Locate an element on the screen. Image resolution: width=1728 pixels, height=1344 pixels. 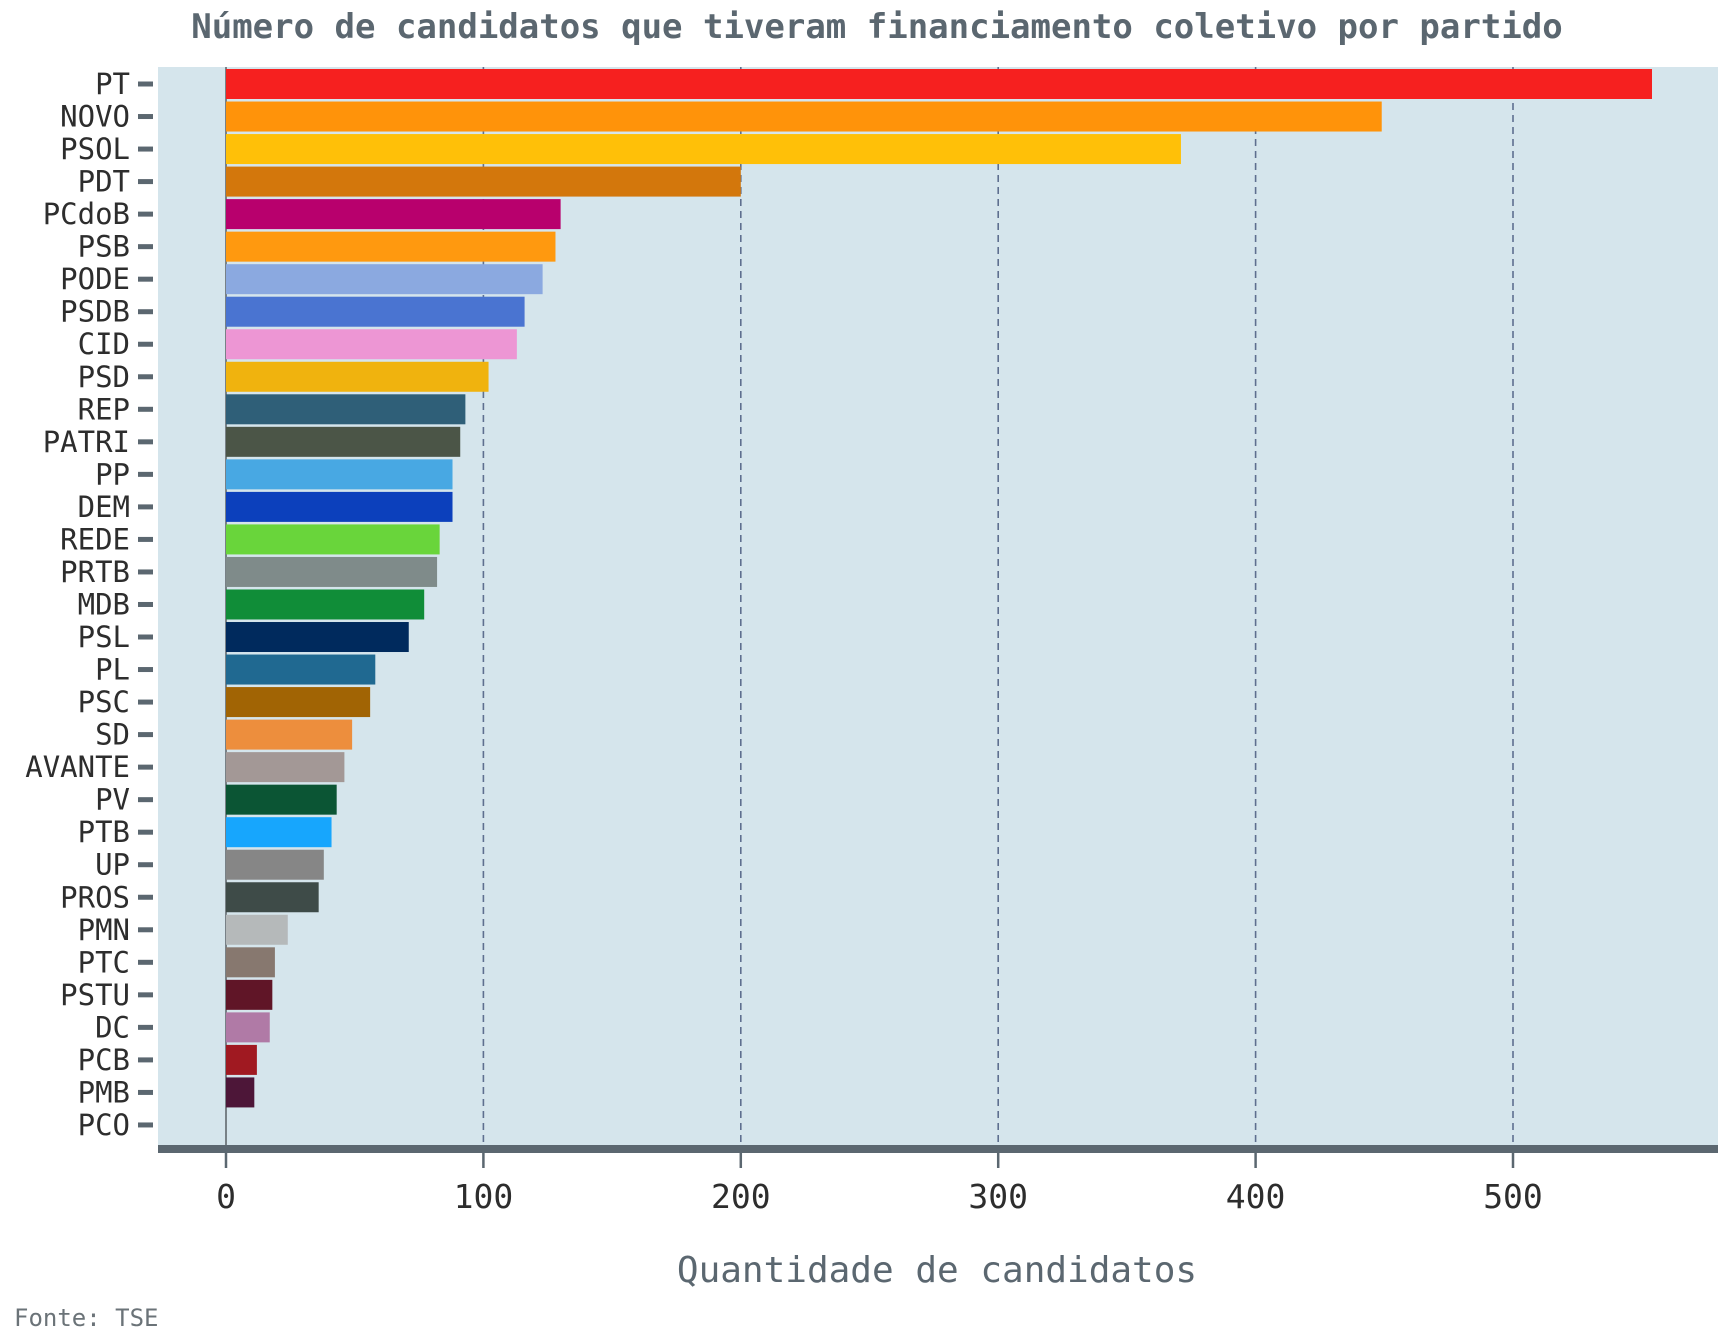
bar-pp is located at coordinates (339, 474).